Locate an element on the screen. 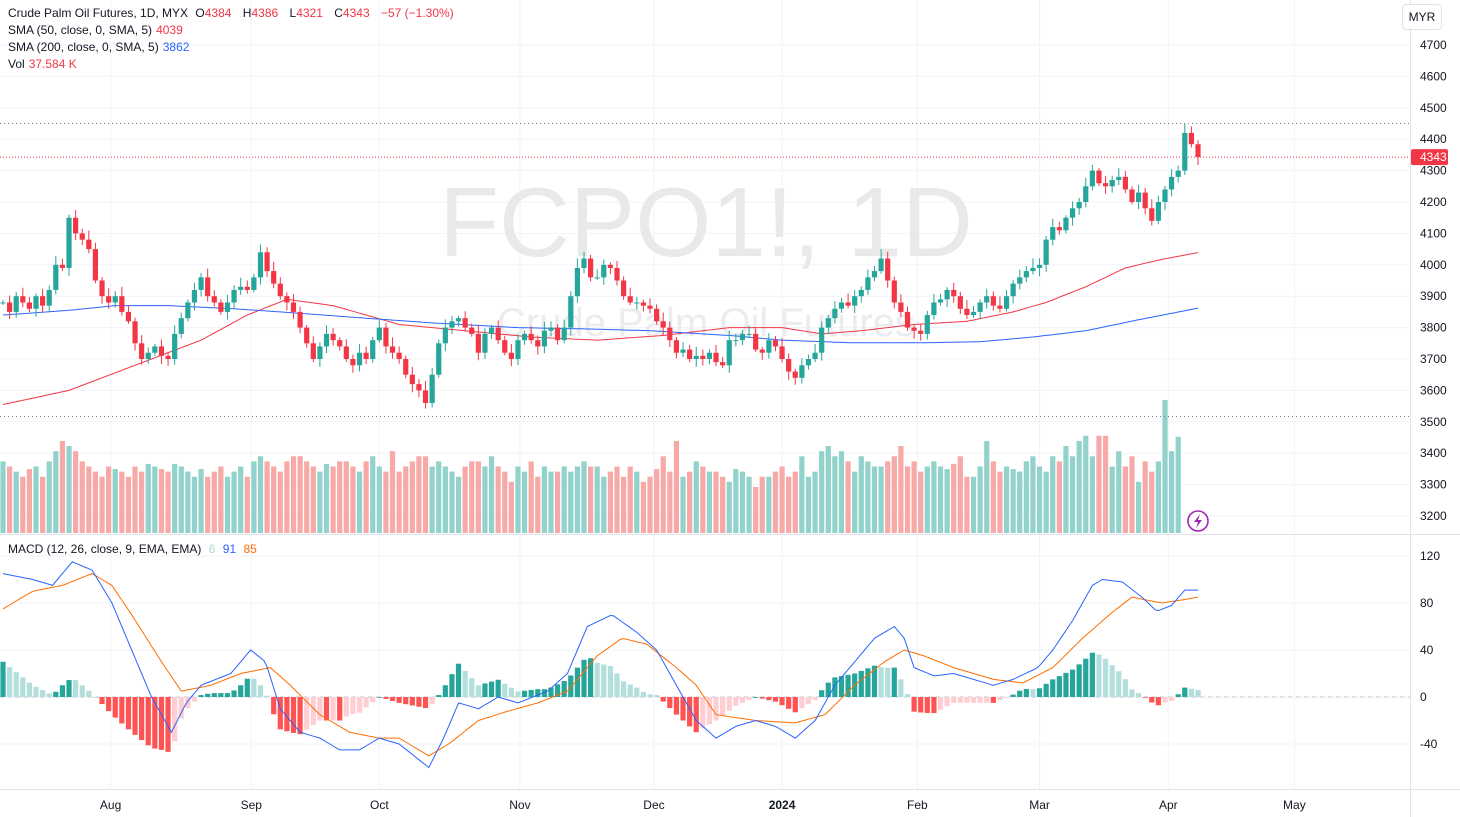  price-tick-label: 4700 is located at coordinates (1433, 45).